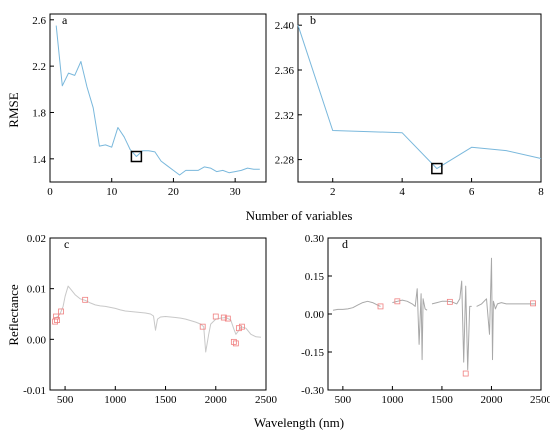 Image resolution: width=550 pixels, height=434 pixels. What do you see at coordinates (315, 239) in the screenshot?
I see `y-tick-label: 0.30` at bounding box center [315, 239].